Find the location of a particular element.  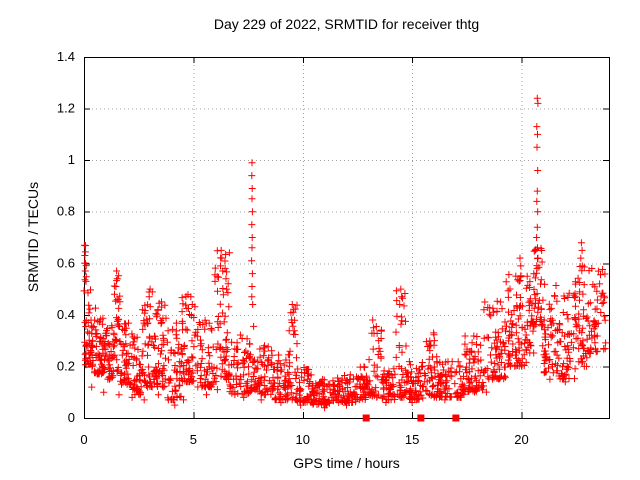

y-tick-label: 0.4 is located at coordinates (66, 314).